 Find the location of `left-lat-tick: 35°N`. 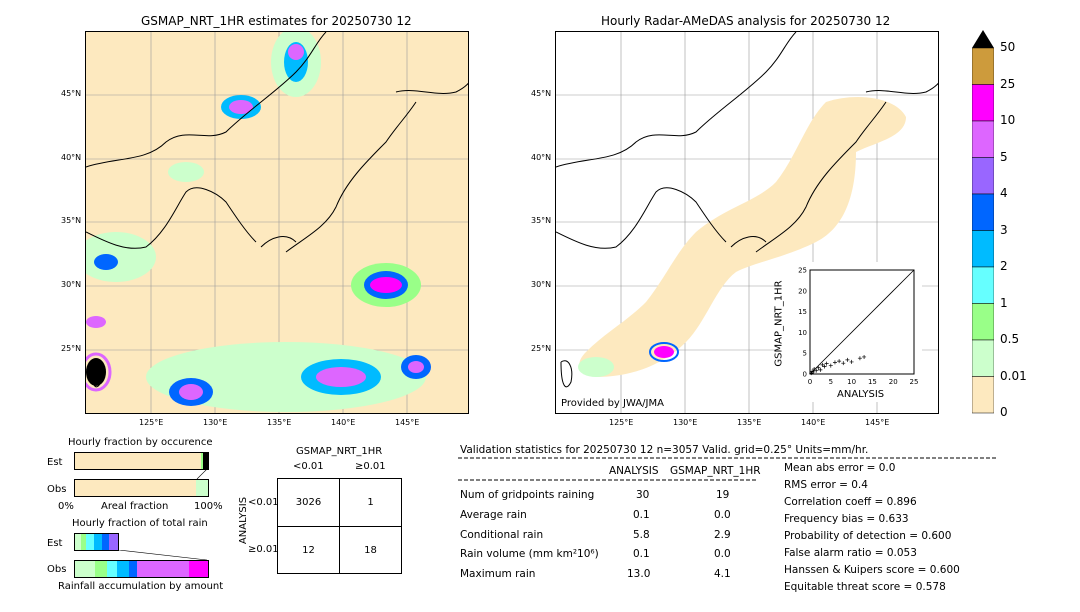

left-lat-tick: 35°N is located at coordinates (71, 220).